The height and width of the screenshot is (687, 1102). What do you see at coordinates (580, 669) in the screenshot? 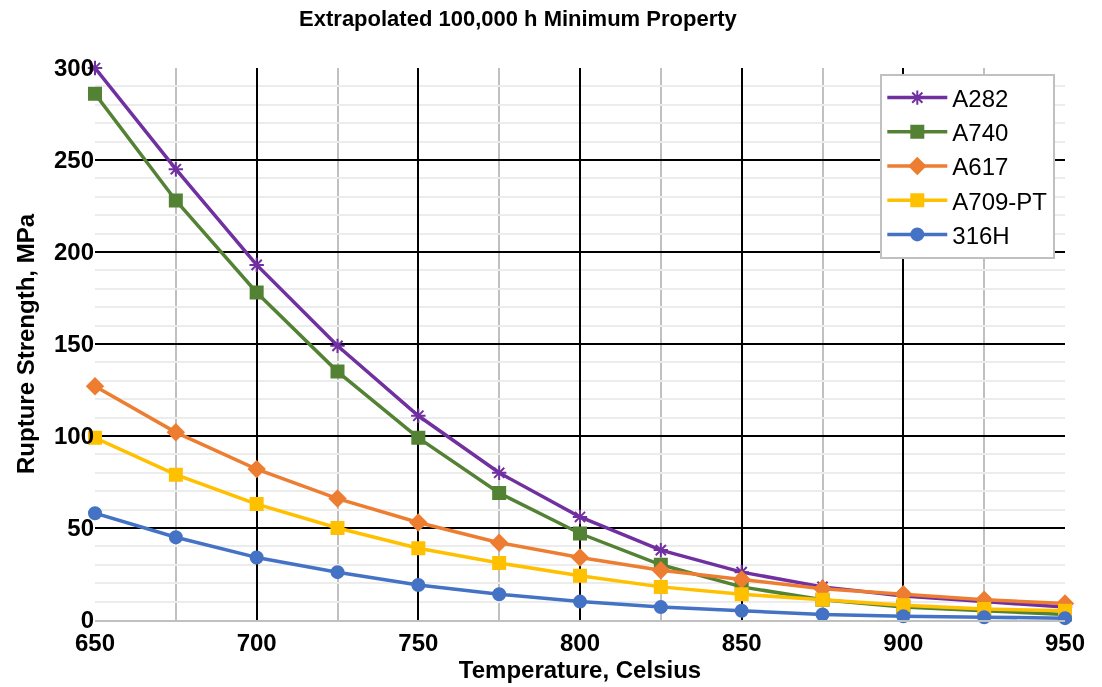
I see `x-axis-title: Temperature, Celsius` at bounding box center [580, 669].